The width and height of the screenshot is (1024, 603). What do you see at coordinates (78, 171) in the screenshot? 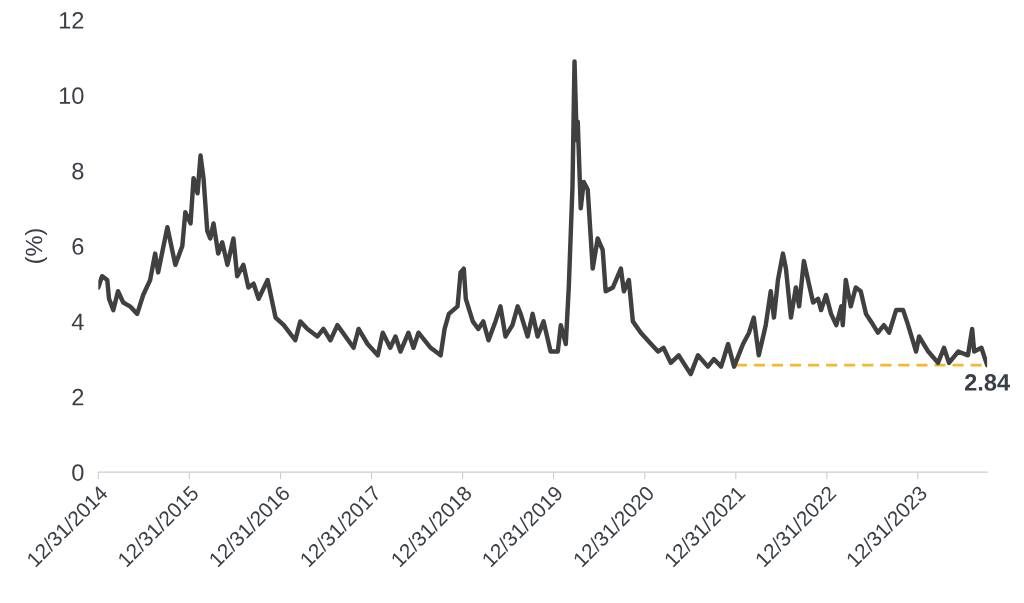
I see `y-tick-label: 8` at bounding box center [78, 171].